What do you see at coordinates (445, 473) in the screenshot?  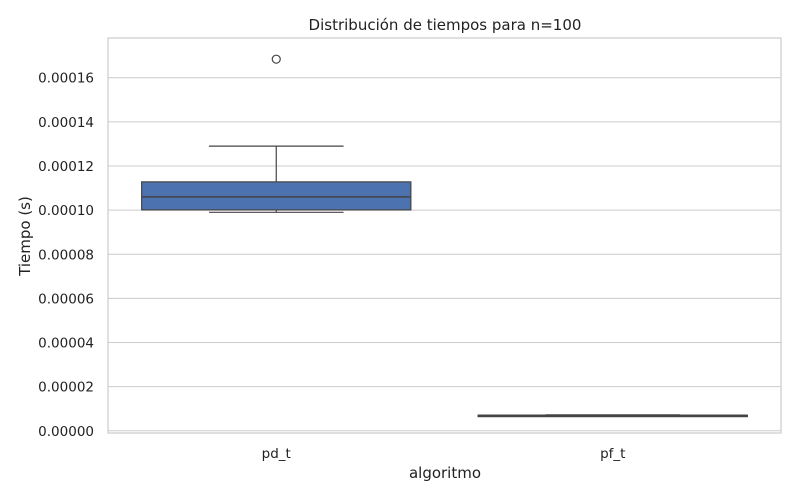 I see `x-axis-label: algoritmo` at bounding box center [445, 473].